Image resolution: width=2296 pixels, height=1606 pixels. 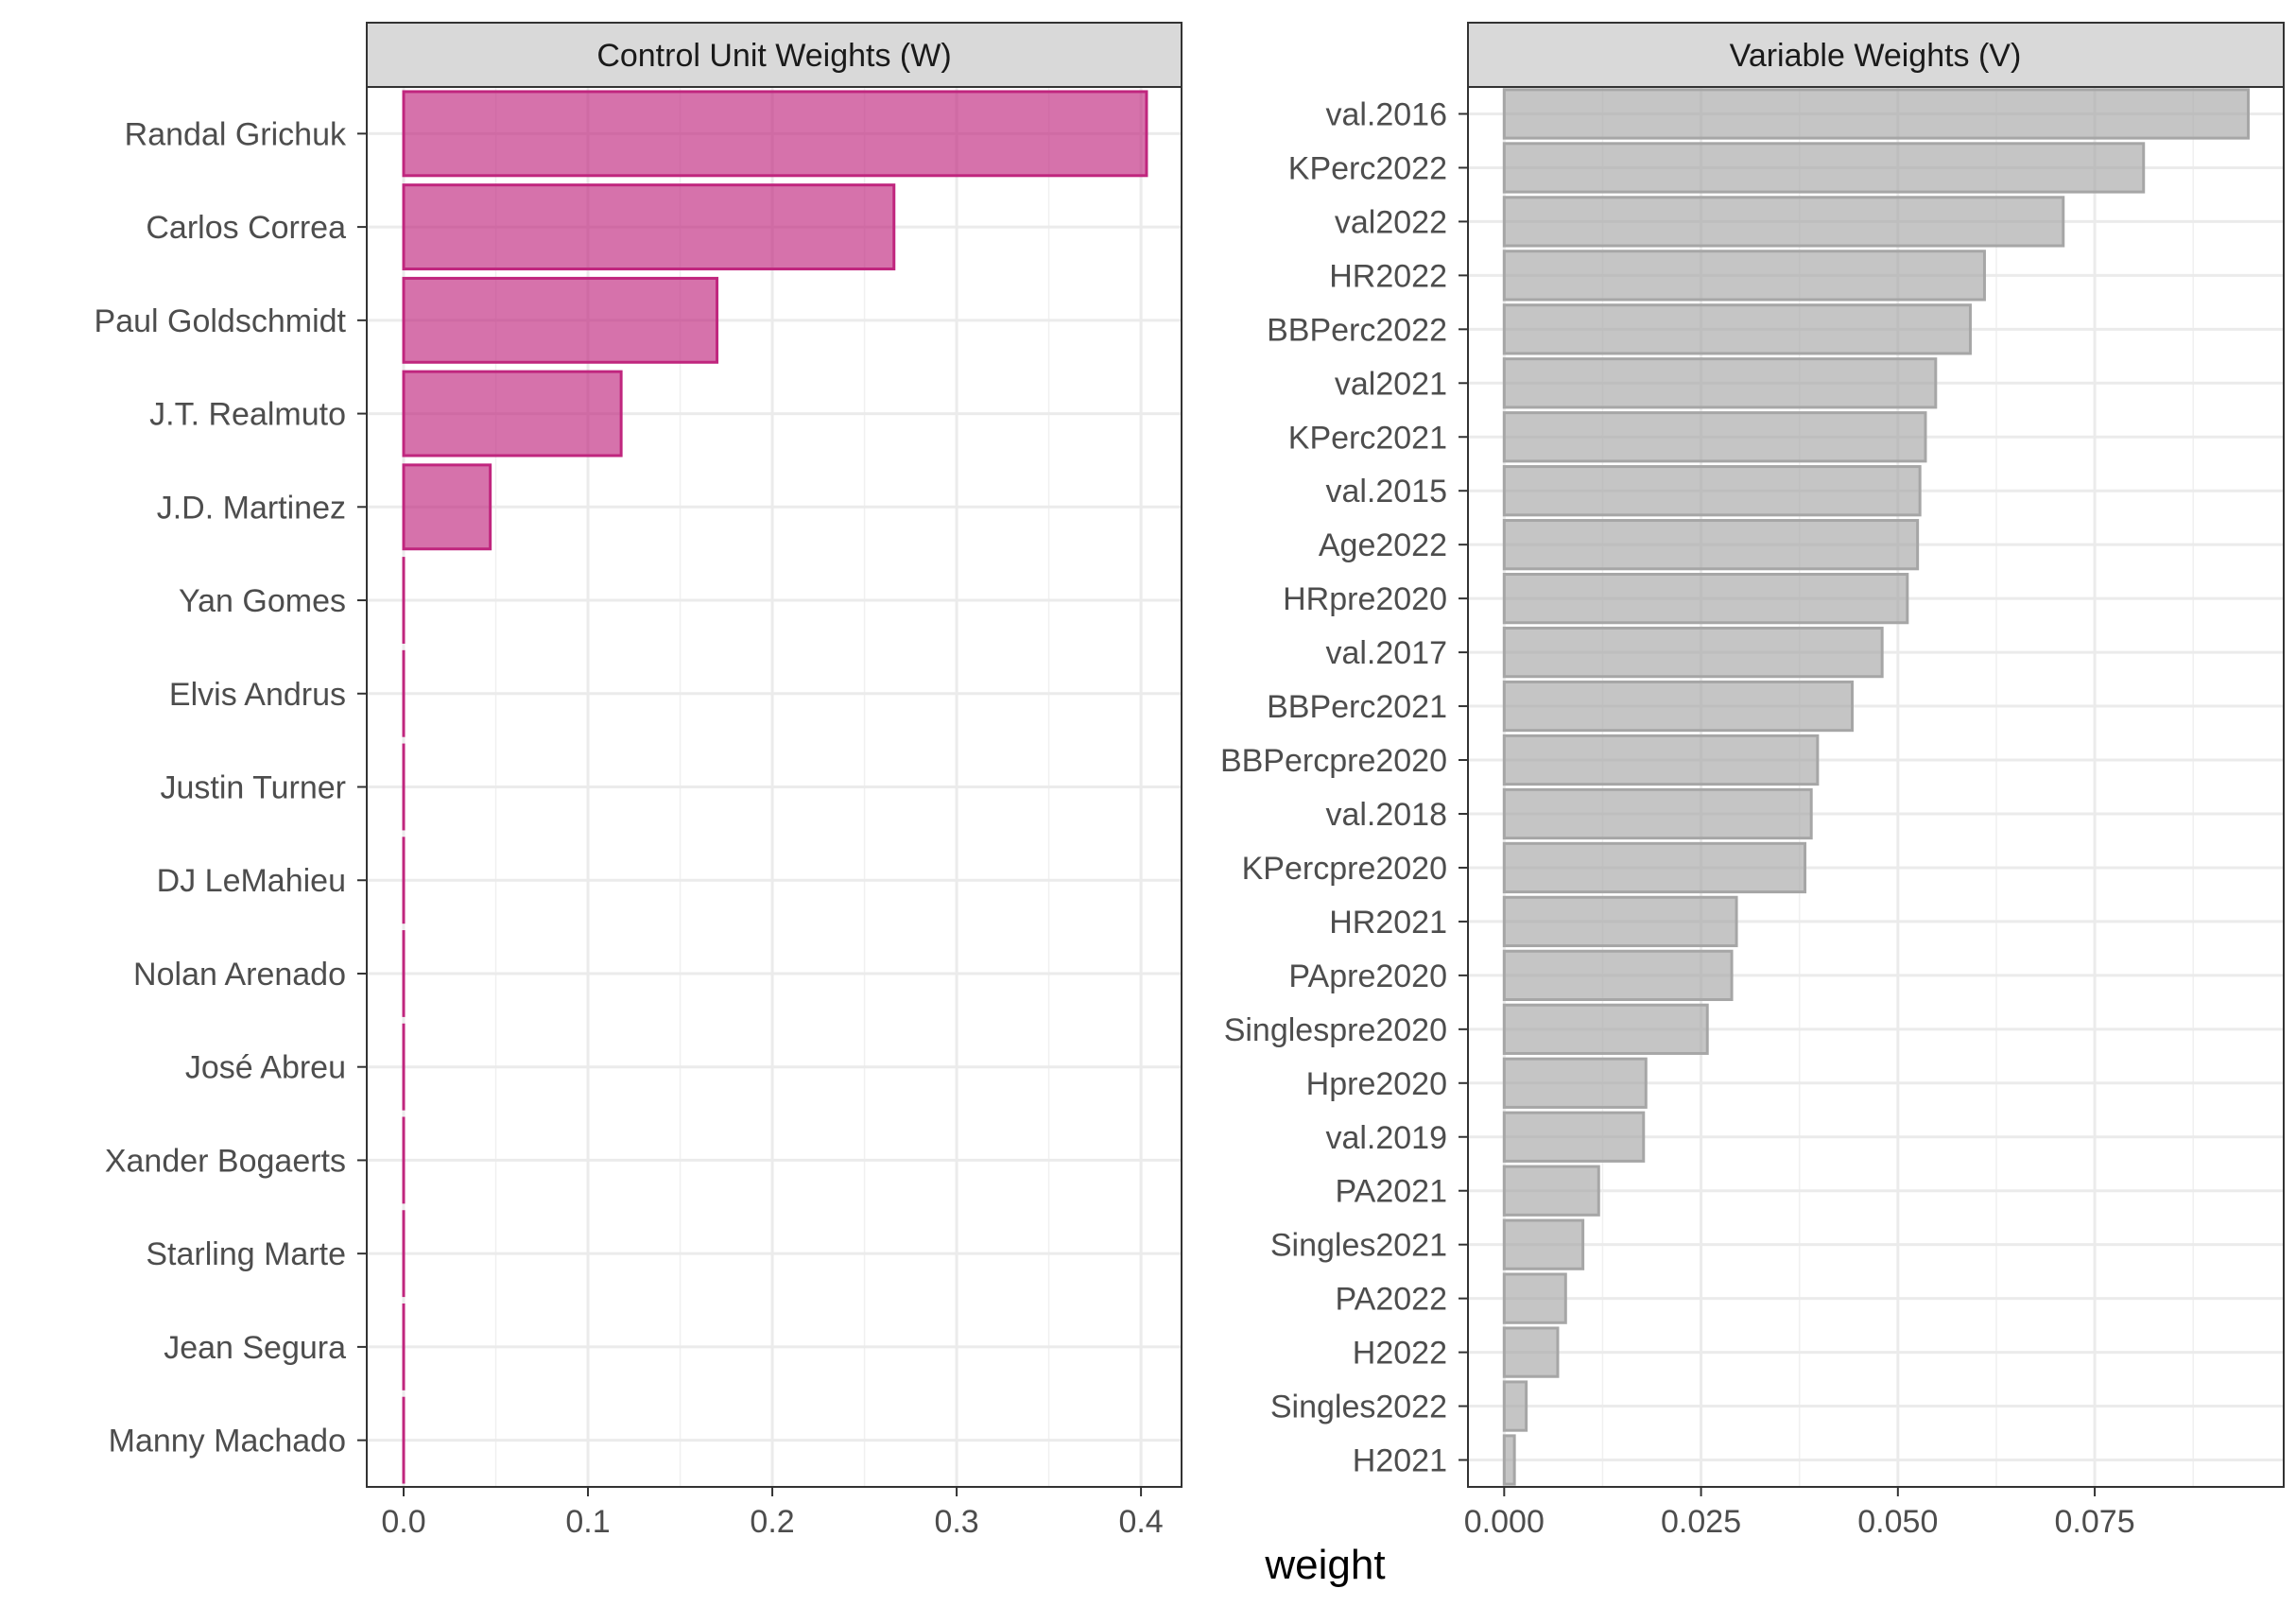 I want to click on y-tick-label: H2022, so click(x=1400, y=1354).